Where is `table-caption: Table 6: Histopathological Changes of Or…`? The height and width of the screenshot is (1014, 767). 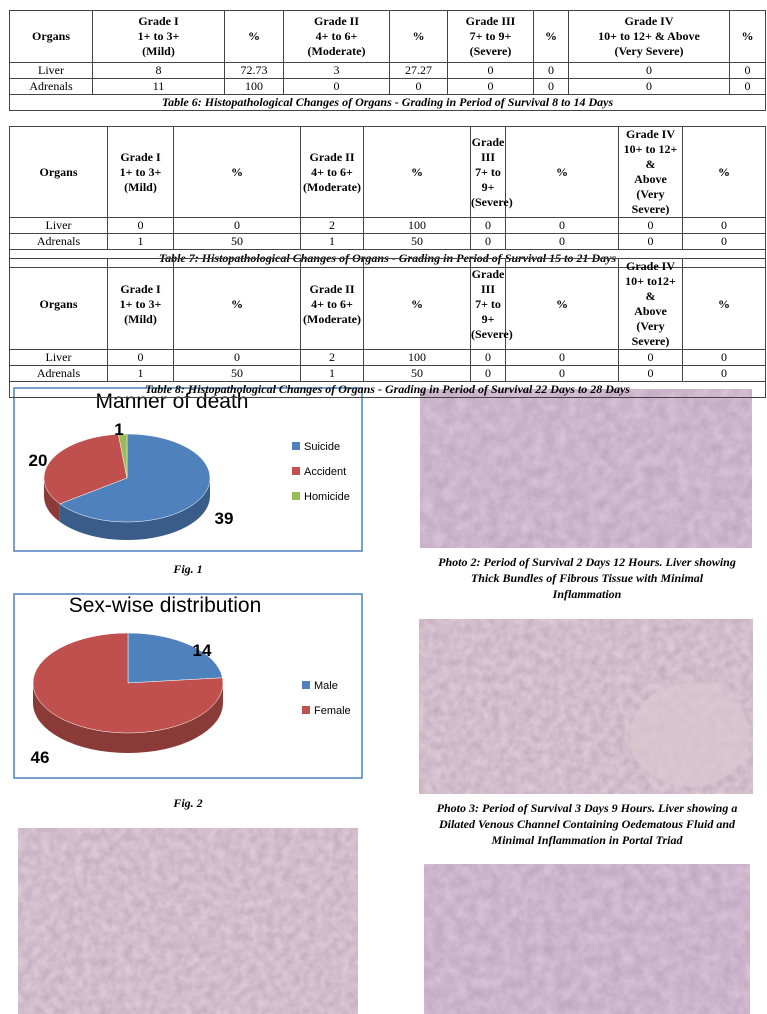
table-caption: Table 6: Histopathological Changes of Or… is located at coordinates (387, 102).